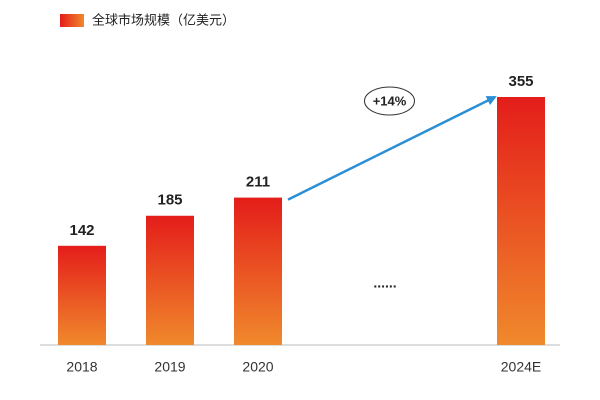  Describe the element at coordinates (258, 182) in the screenshot. I see `data-label: 211` at that location.